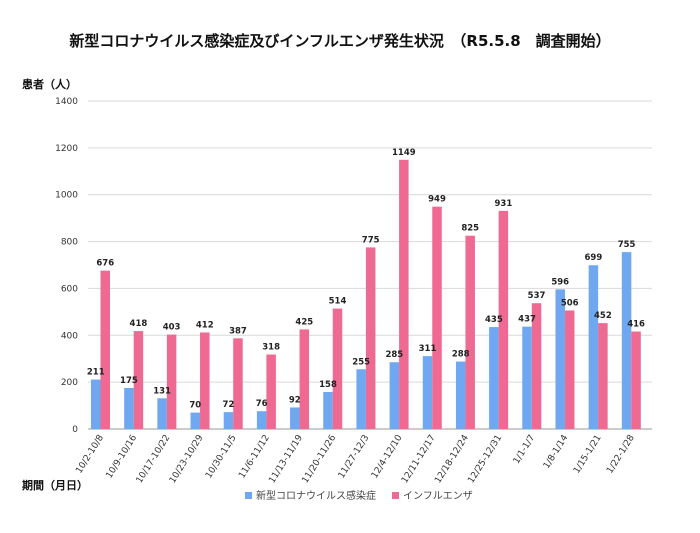 Image resolution: width=700 pixels, height=533 pixels. I want to click on y-tick-label: 600, so click(69, 289).